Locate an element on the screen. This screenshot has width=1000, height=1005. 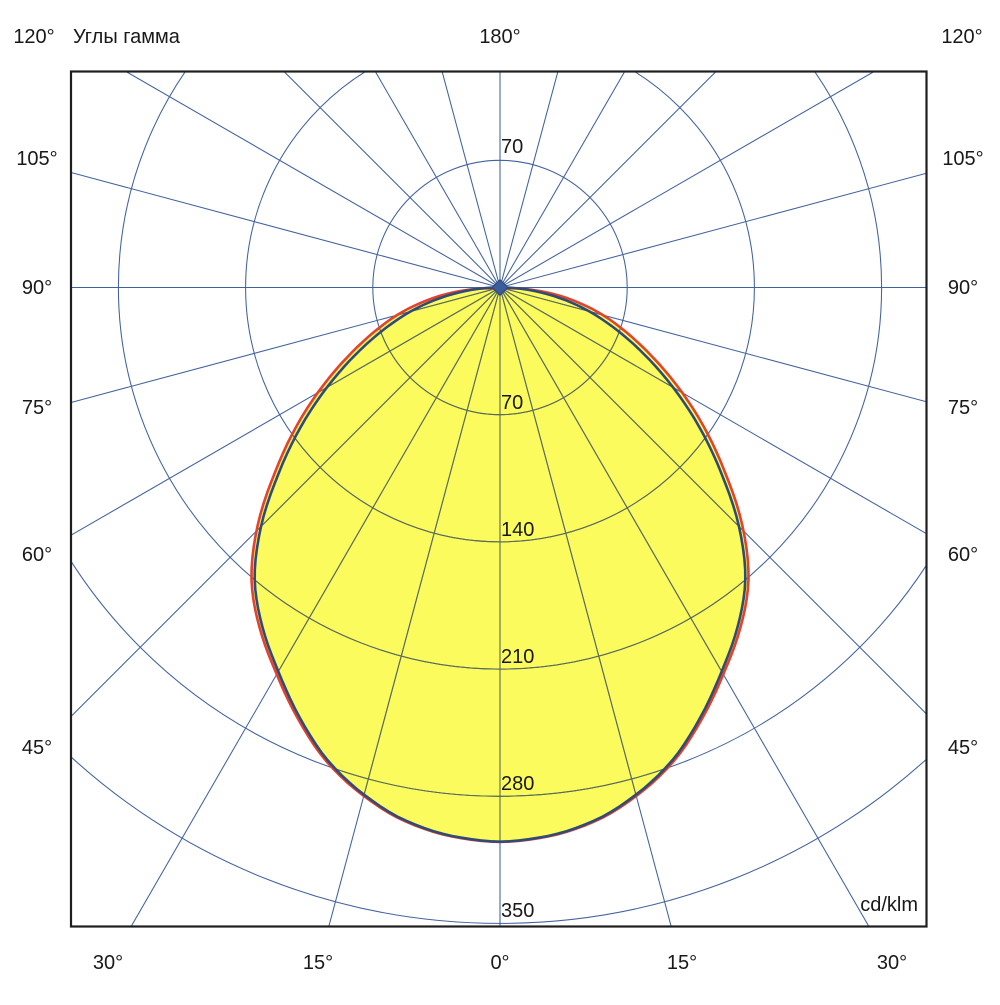
svg-text: 280 is located at coordinates (517, 784).